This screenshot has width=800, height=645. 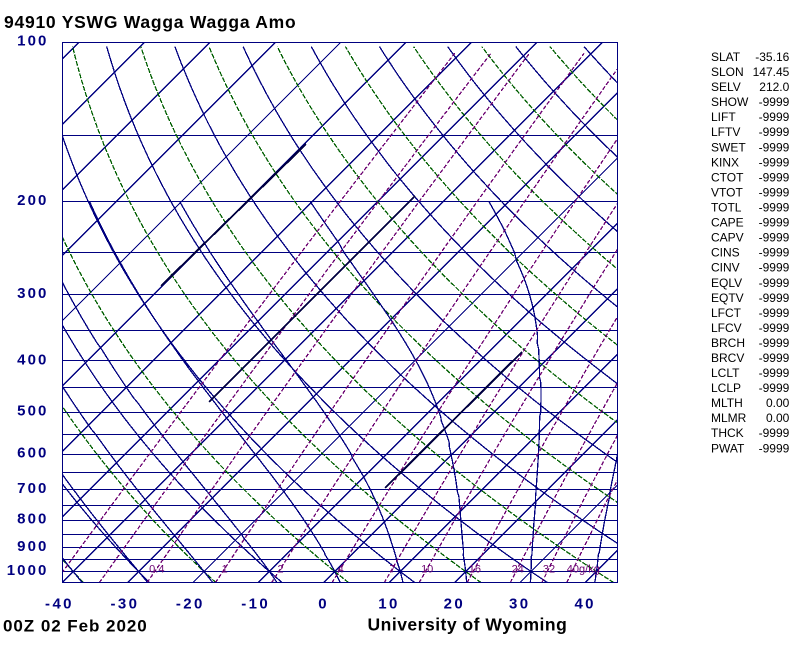 What do you see at coordinates (726, 57) in the screenshot?
I see `svg-text: SLAT` at bounding box center [726, 57].